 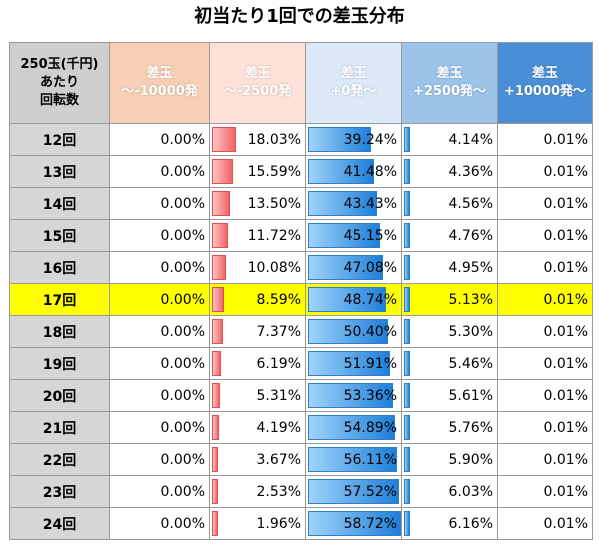 I want to click on table-row: 21回 0.00% 4.19% 54.89% 5.76% 0.01%, so click(x=301, y=427).